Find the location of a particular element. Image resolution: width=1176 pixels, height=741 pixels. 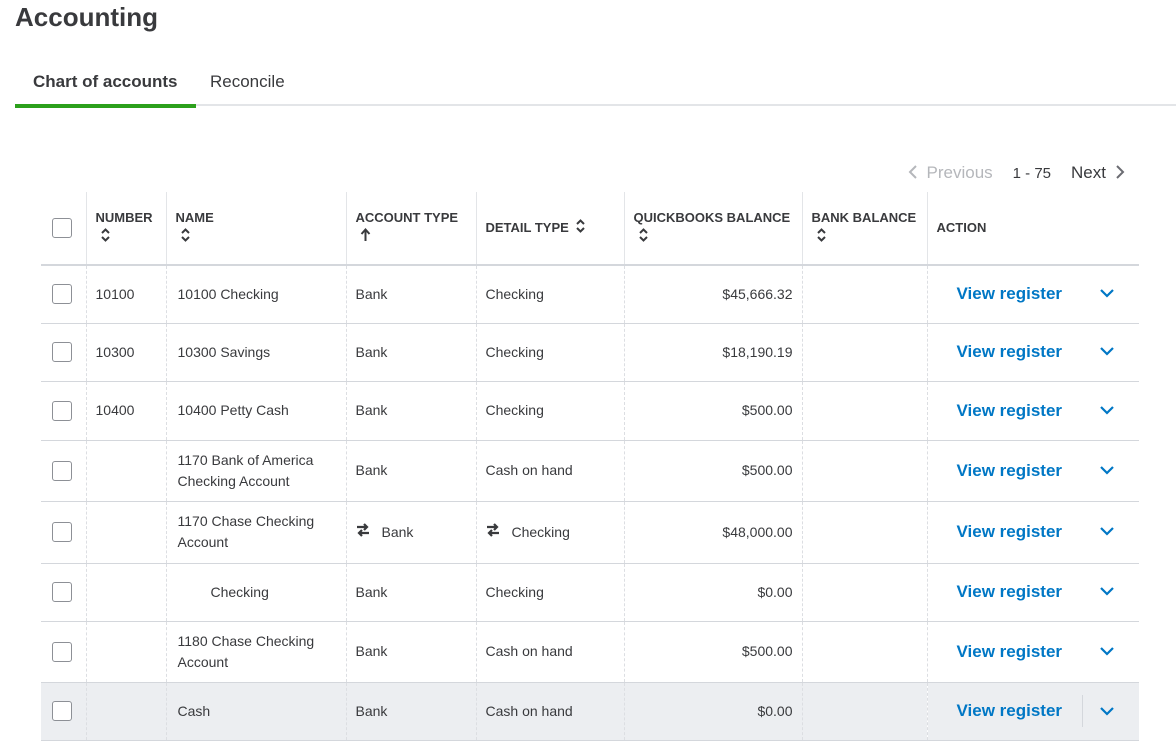

name-cell: 10100 Checking is located at coordinates (255, 294).